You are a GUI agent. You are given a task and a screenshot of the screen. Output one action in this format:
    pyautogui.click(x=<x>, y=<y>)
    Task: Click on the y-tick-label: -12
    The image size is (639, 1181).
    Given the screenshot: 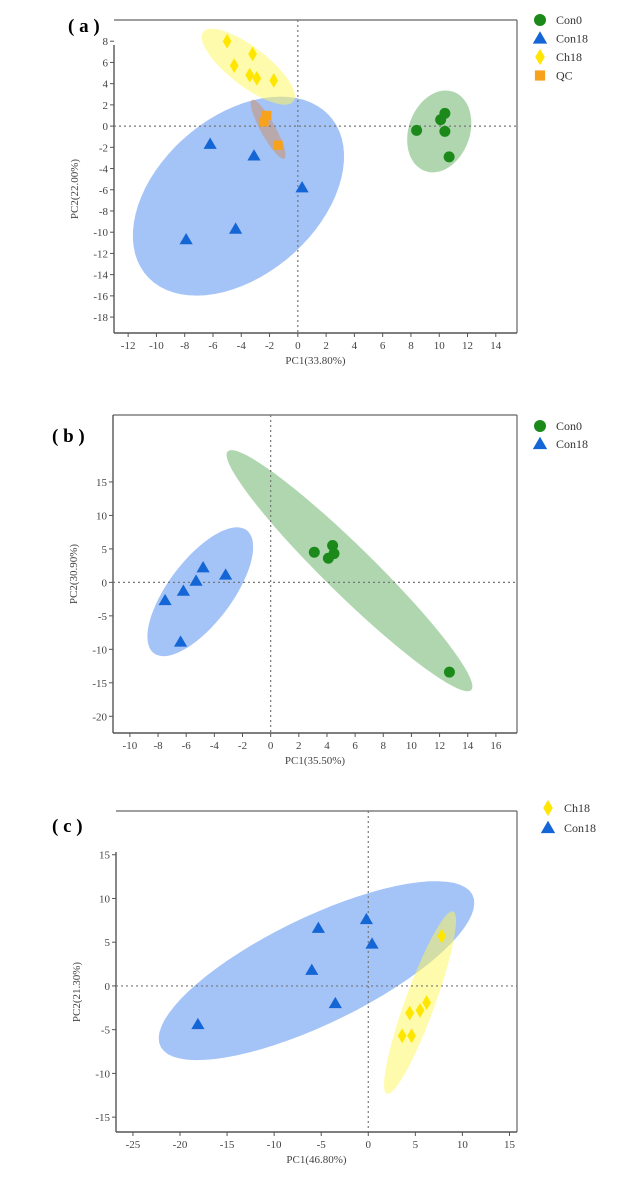 What is the action you would take?
    pyautogui.click(x=100, y=254)
    